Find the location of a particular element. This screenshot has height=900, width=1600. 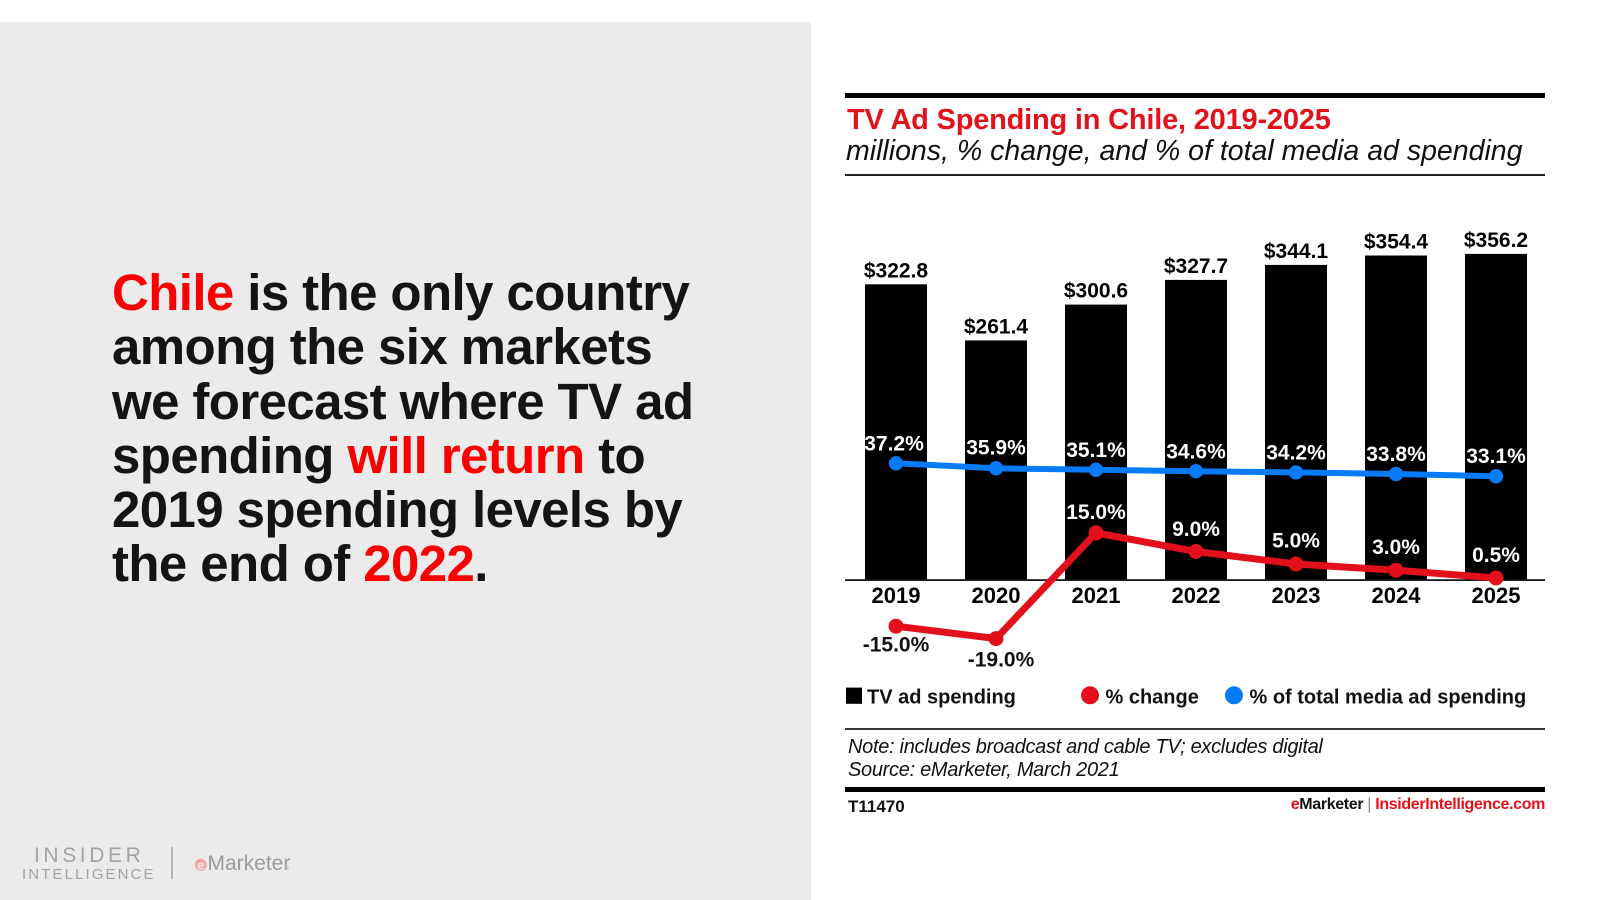

svg-text: $322.8 is located at coordinates (896, 270).